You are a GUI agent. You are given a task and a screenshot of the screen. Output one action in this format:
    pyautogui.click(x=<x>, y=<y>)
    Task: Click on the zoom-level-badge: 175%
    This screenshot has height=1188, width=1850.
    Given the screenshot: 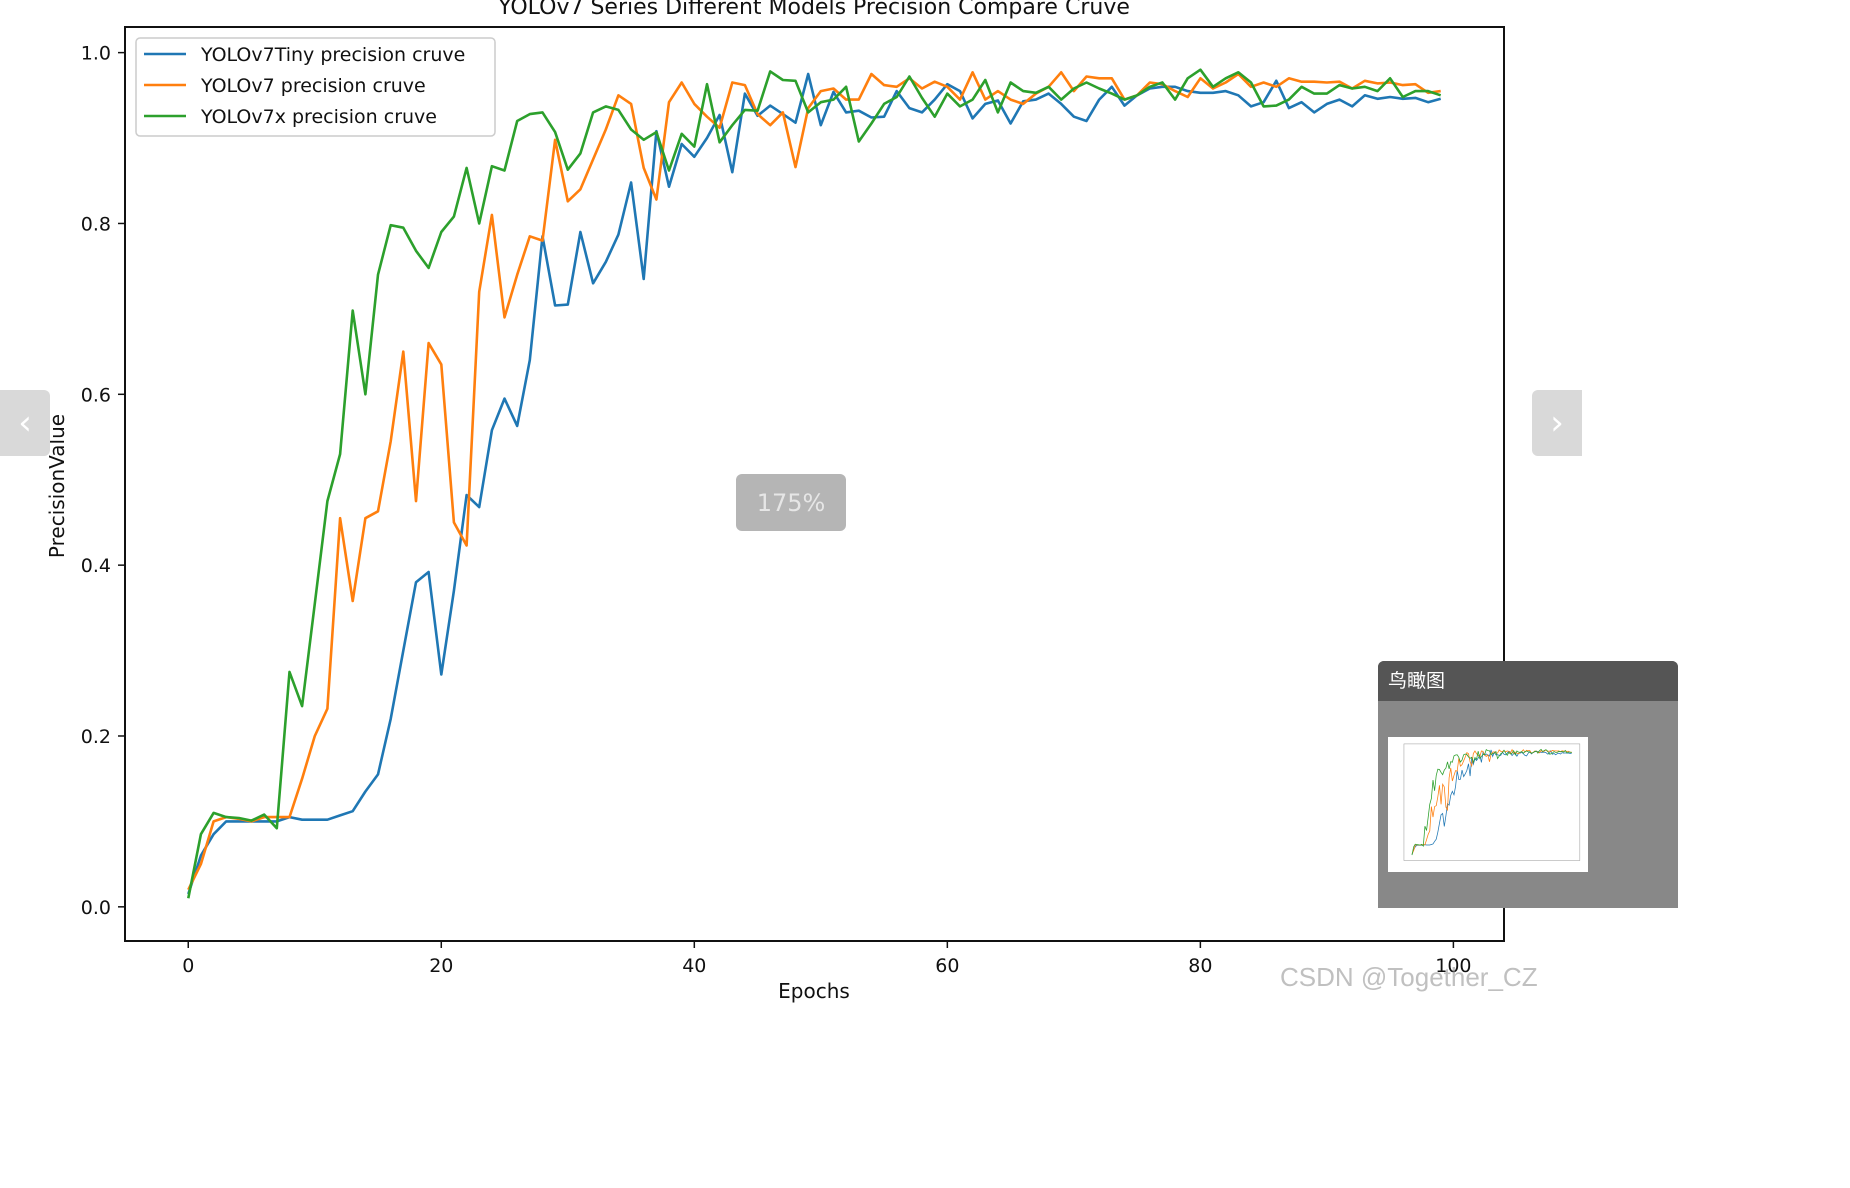 What is the action you would take?
    pyautogui.click(x=791, y=502)
    